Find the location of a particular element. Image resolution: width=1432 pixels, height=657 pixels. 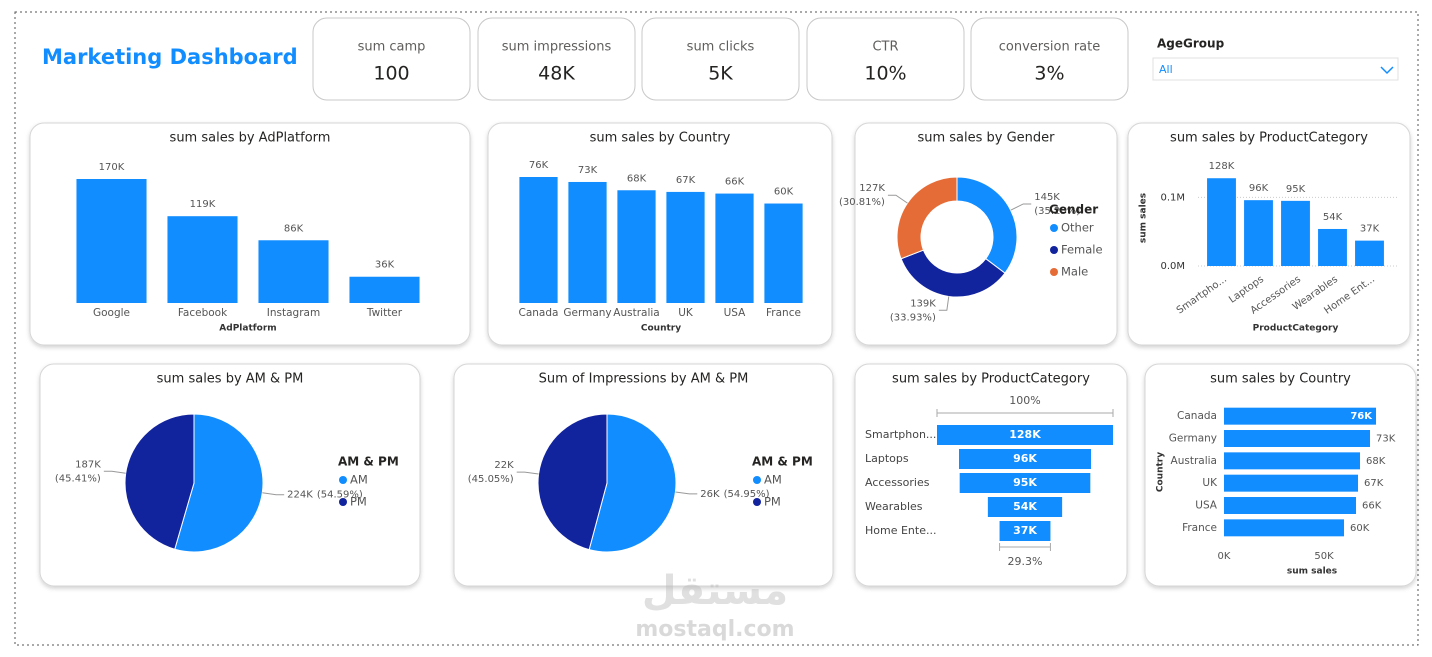

chart-title: sum sales by AdPlatform is located at coordinates (250, 138).